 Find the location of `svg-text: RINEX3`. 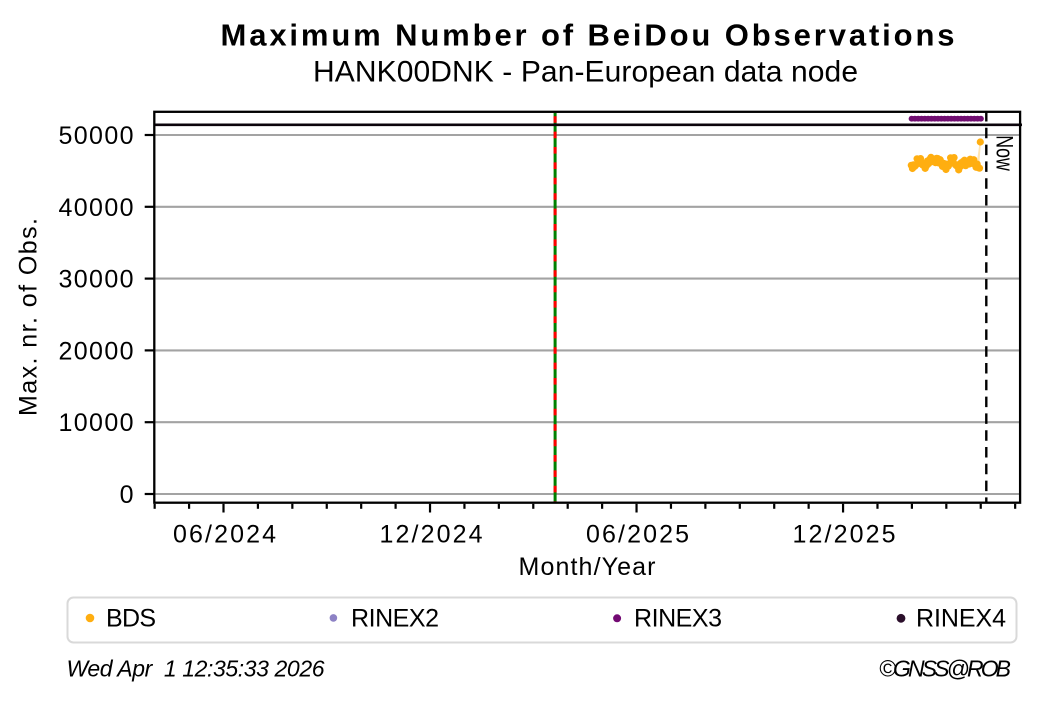

svg-text: RINEX3 is located at coordinates (678, 619).